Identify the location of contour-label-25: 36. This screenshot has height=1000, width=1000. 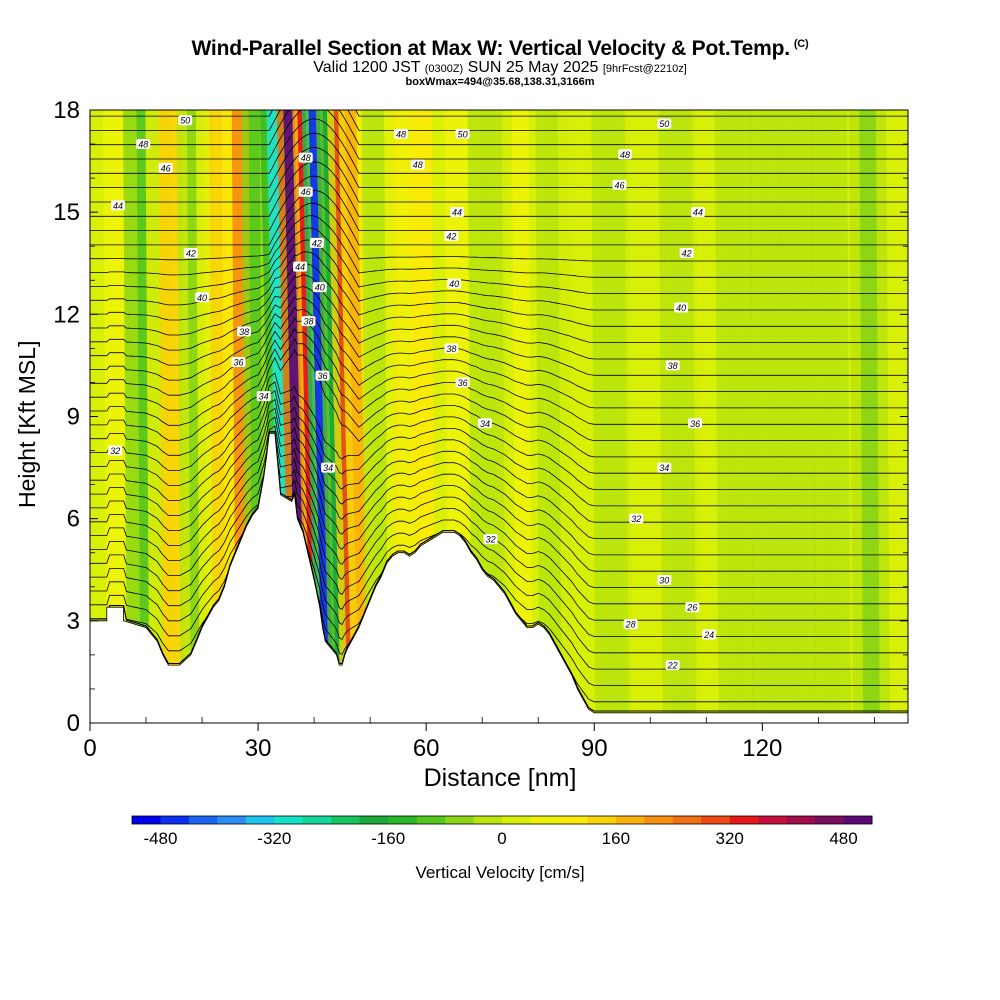
(462, 382).